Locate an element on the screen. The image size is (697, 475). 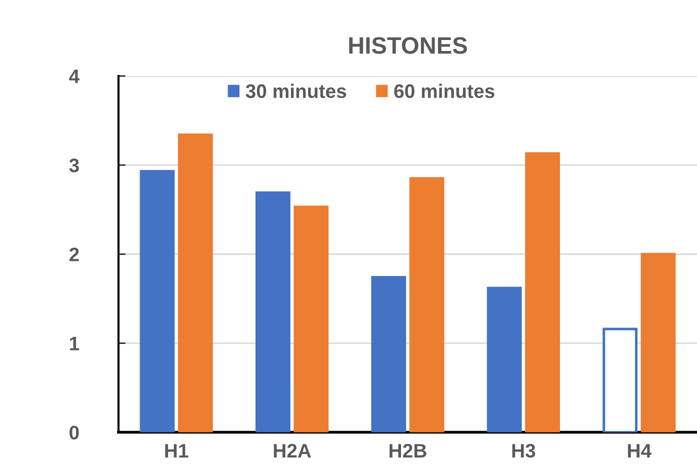
chart-title: HISTONES is located at coordinates (408, 45).